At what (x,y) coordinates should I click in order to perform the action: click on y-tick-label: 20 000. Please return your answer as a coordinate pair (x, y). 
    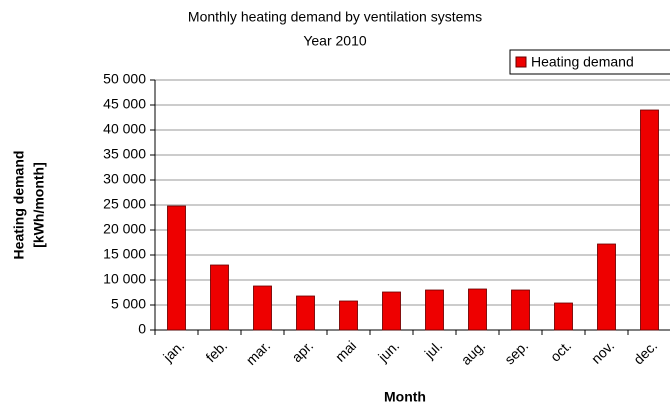
    Looking at the image, I should click on (124, 229).